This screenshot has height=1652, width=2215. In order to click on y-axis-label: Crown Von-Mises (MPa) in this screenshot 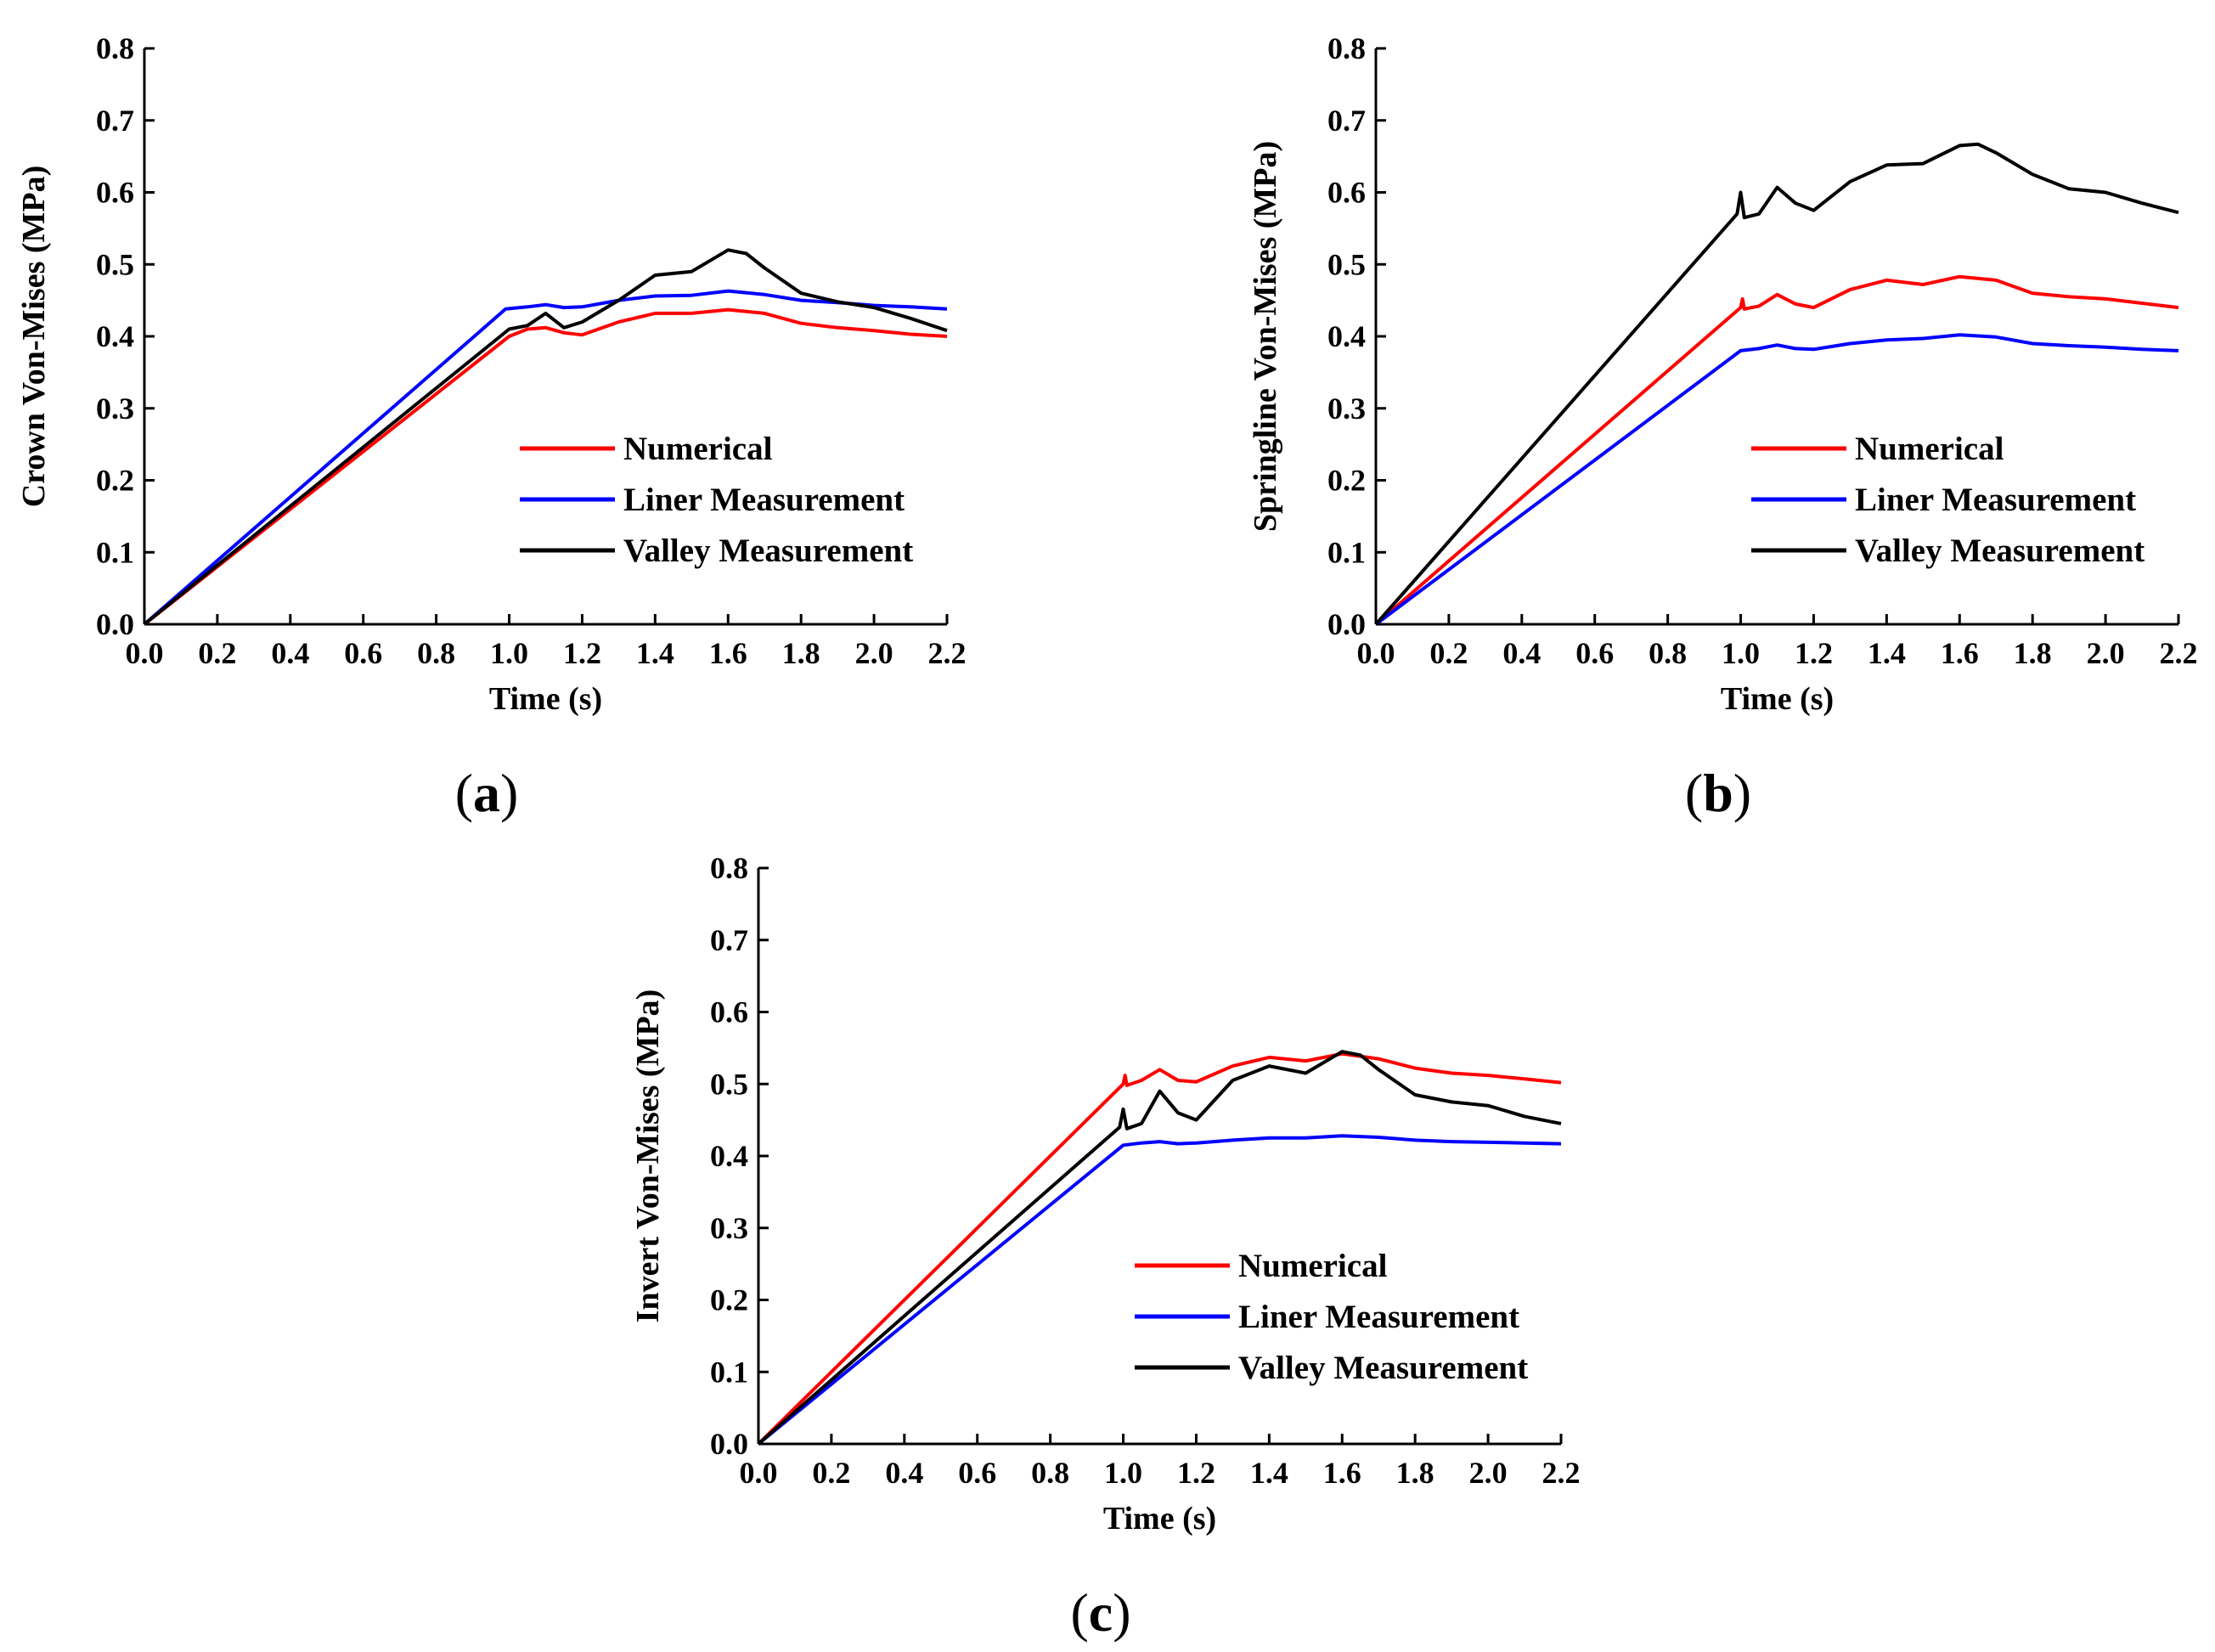, I will do `click(34, 337)`.